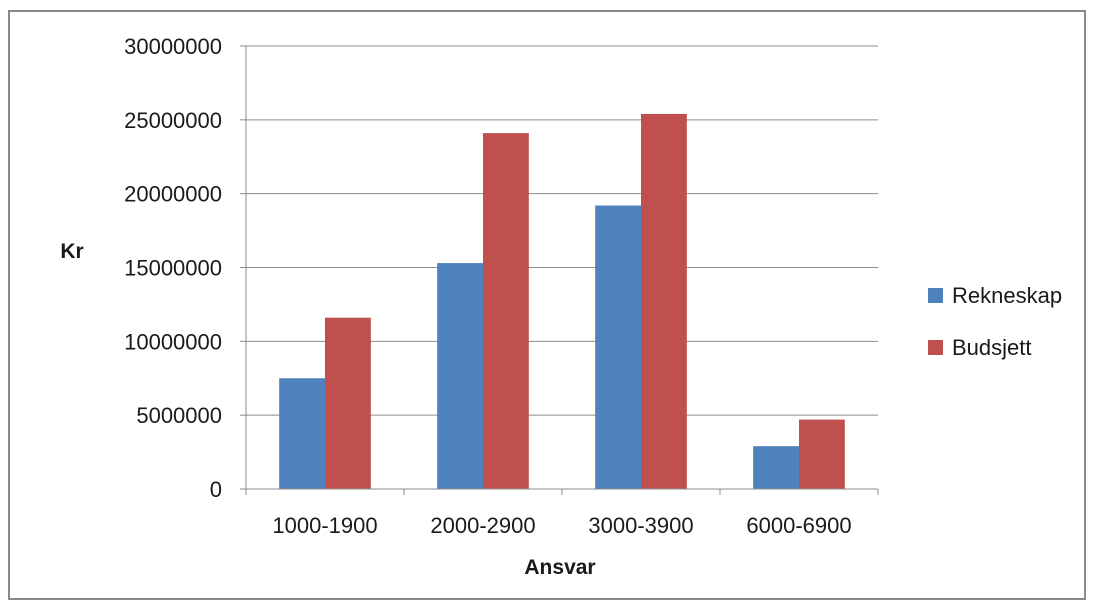 This screenshot has height=614, width=1102. I want to click on legend-label-rekneskap: Rekneskap, so click(1007, 295).